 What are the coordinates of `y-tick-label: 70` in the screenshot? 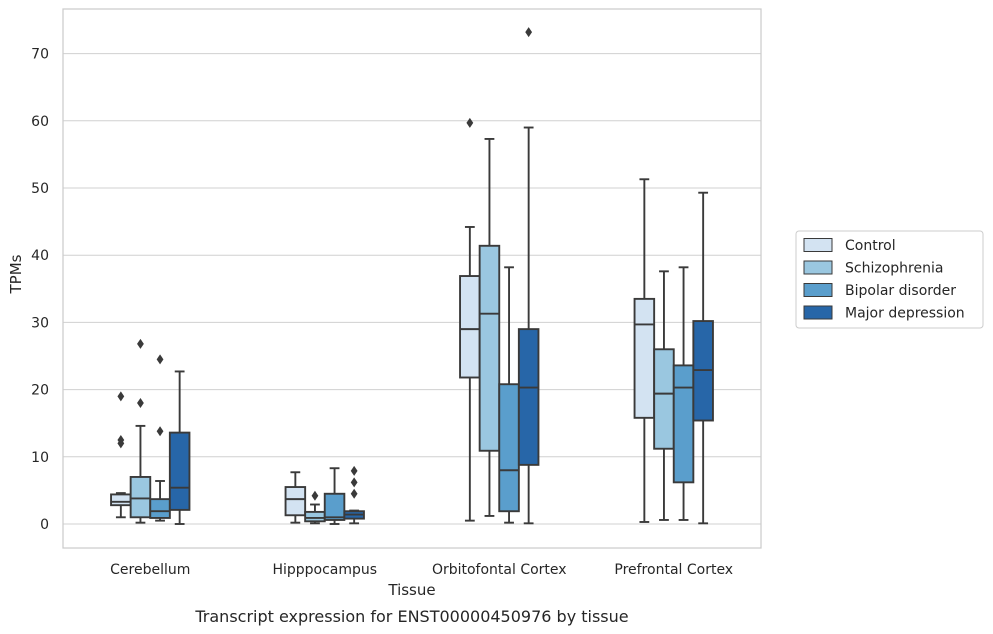 It's located at (40, 55).